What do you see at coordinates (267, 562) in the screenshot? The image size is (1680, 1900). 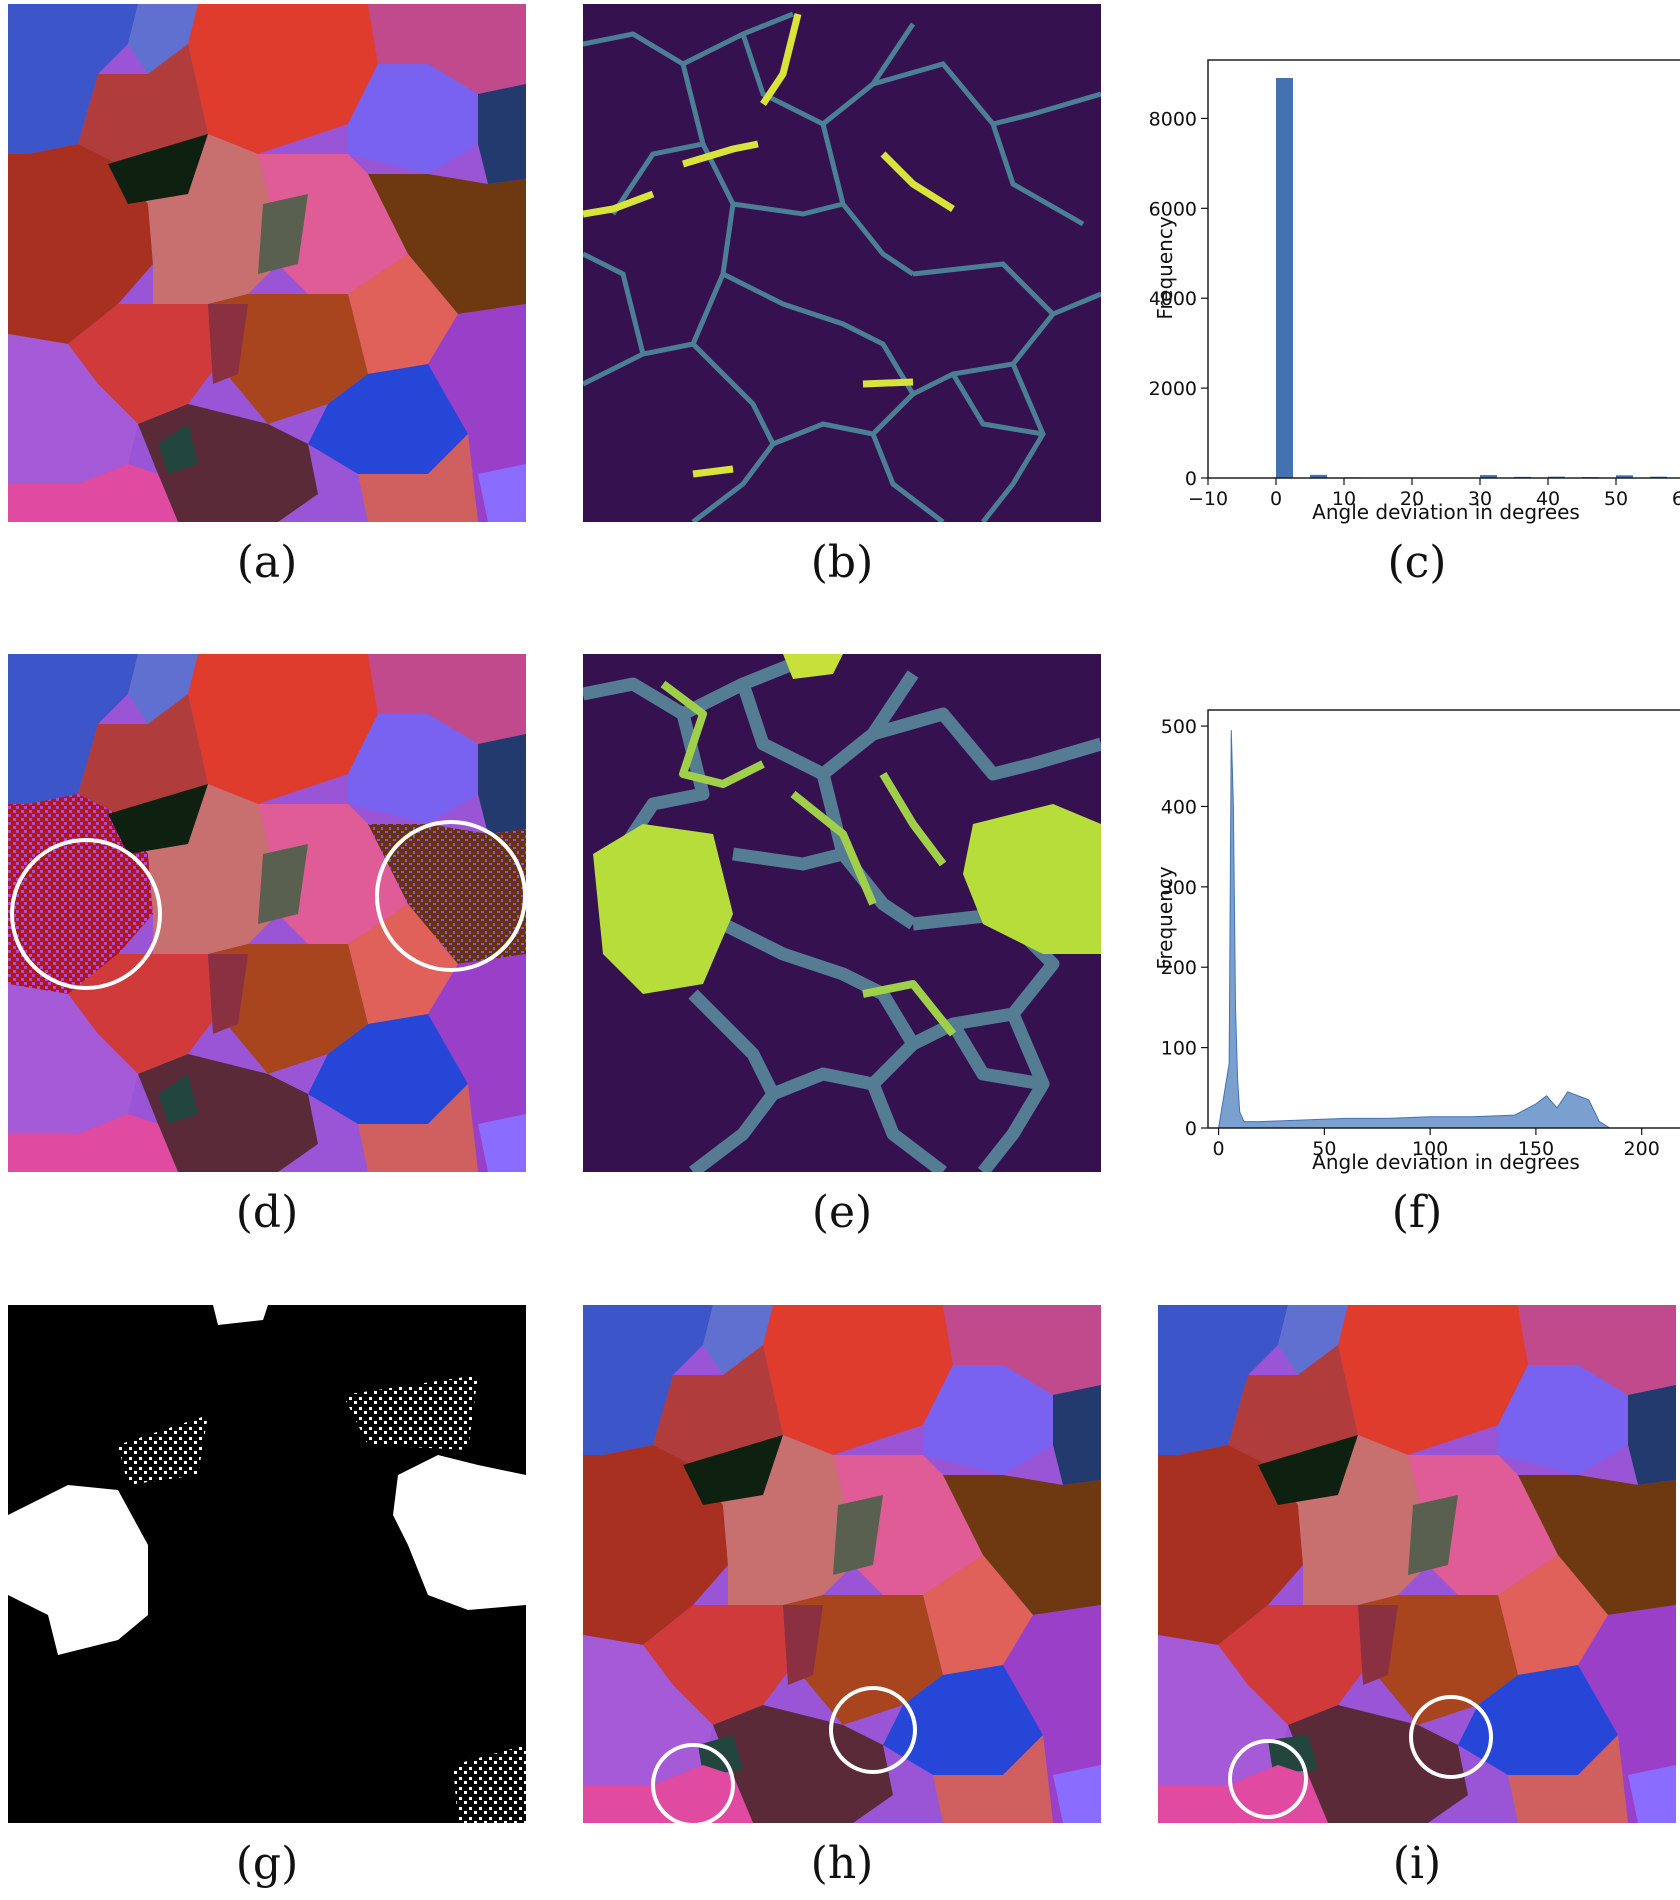 I see `caption-a: (a)` at bounding box center [267, 562].